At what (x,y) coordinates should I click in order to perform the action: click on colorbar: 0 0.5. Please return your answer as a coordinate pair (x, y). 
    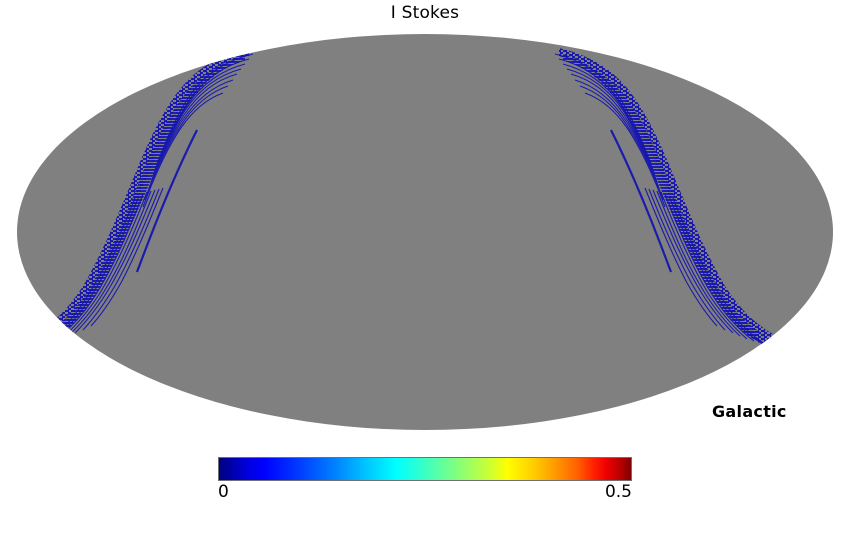
    Looking at the image, I should click on (425, 481).